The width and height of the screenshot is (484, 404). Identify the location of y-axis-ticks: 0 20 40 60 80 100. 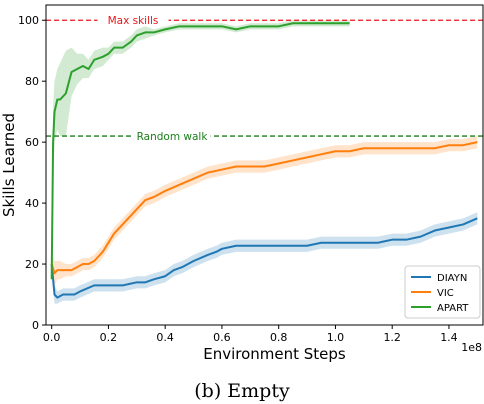
(32, 173).